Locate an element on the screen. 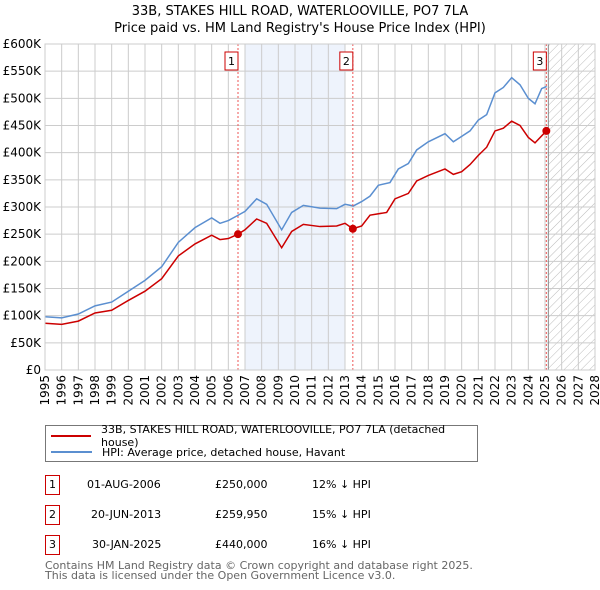 The image size is (600, 590). y-tick-label: £350K is located at coordinates (23, 180).